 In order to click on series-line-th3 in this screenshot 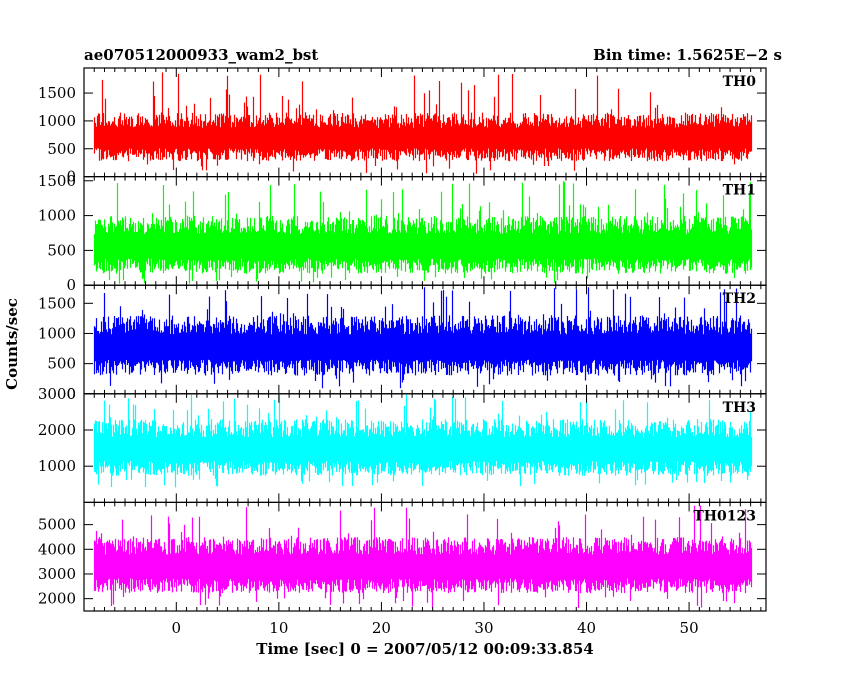, I will do `click(423, 441)`.